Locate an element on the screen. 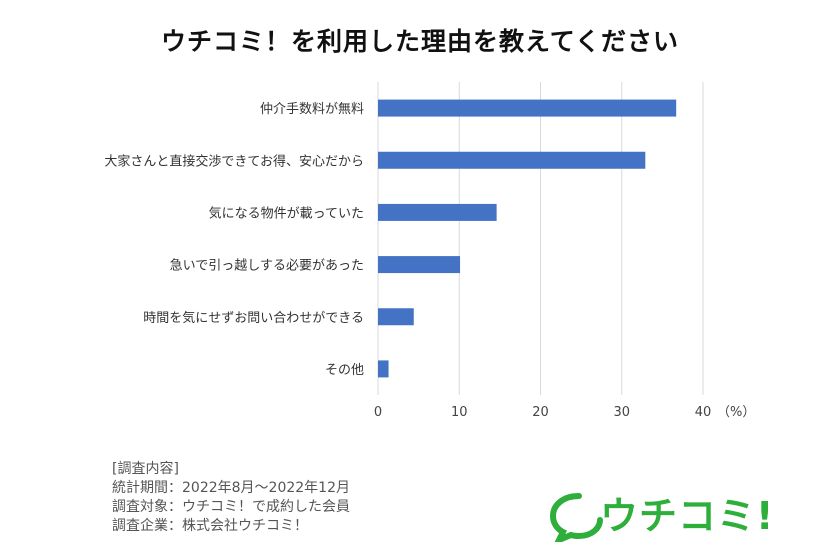  x-tick-label-20: 20 is located at coordinates (540, 412).